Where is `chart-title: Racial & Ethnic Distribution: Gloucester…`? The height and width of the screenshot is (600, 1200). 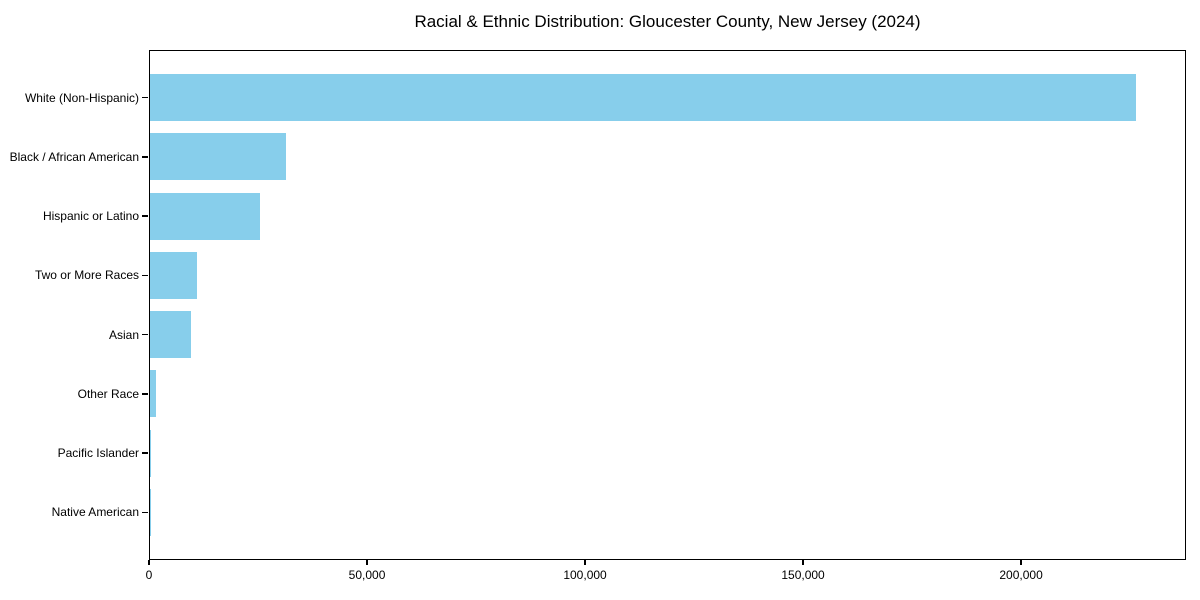 chart-title: Racial & Ethnic Distribution: Gloucester… is located at coordinates (667, 21).